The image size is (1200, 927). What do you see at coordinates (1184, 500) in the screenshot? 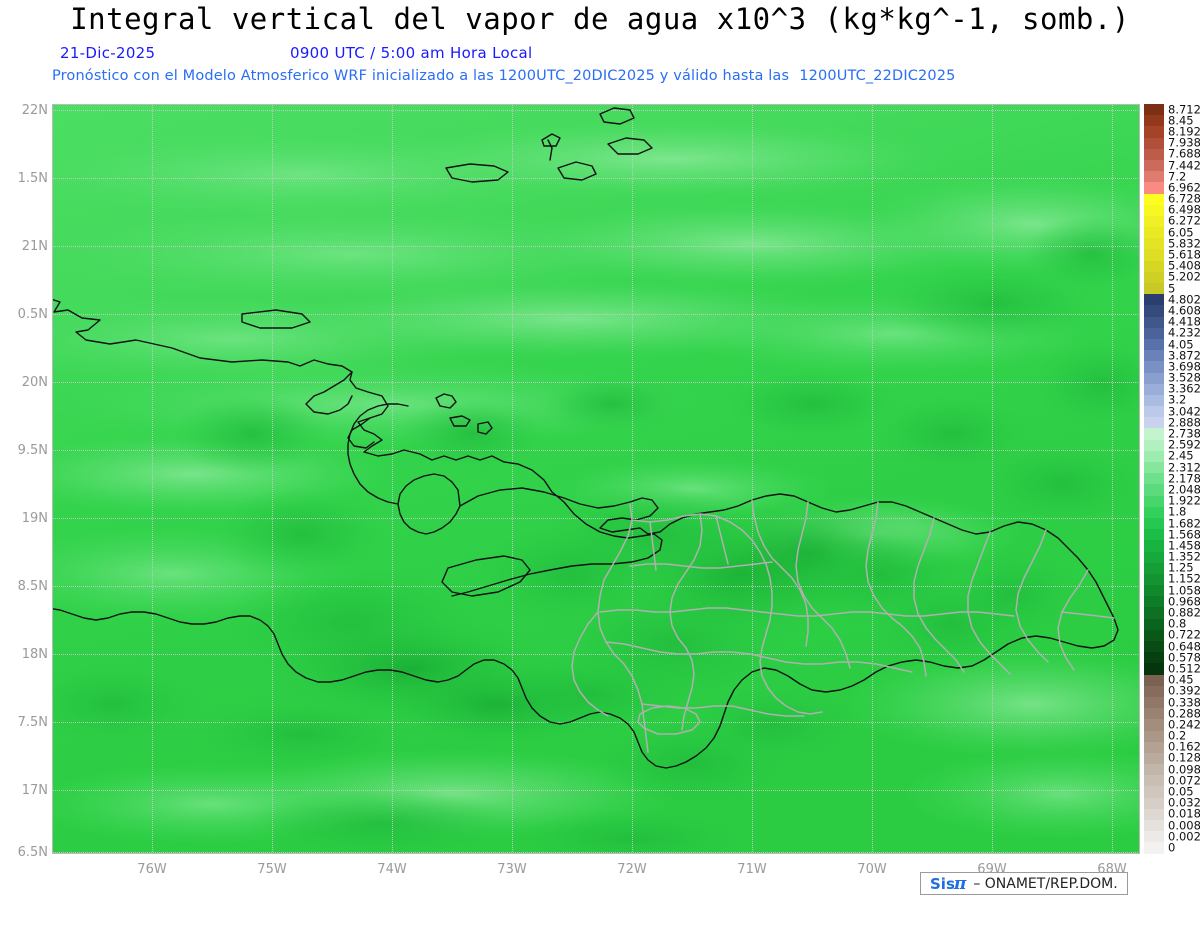
I see `colorbar-tick-label: 1.922` at bounding box center [1184, 500].